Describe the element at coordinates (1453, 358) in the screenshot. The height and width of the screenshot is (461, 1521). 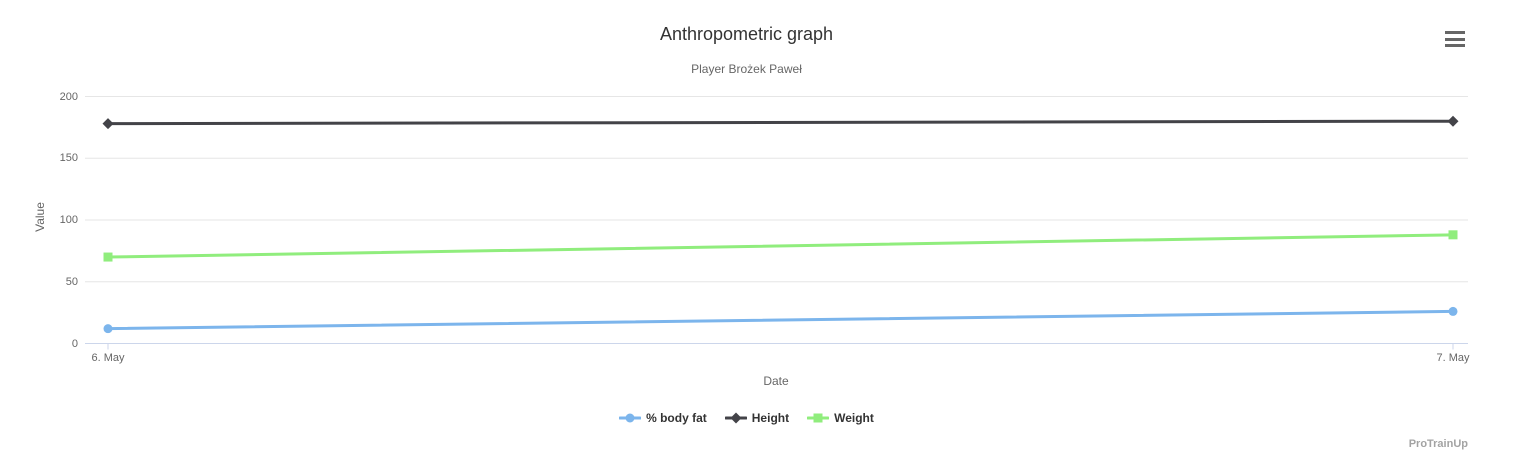
I see `x-axis-tick-label: 7. May` at that location.